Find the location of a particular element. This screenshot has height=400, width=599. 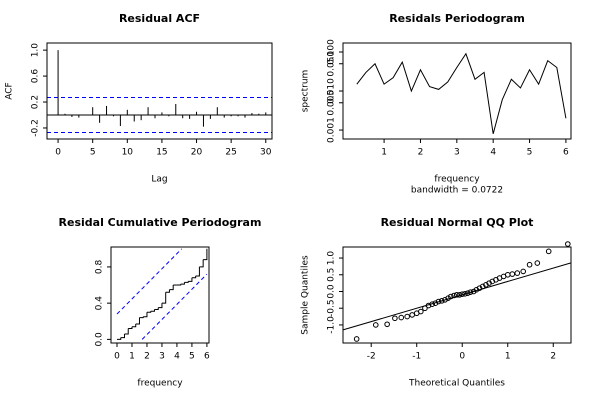

y-tick-label: 0.050 is located at coordinates (332, 64).